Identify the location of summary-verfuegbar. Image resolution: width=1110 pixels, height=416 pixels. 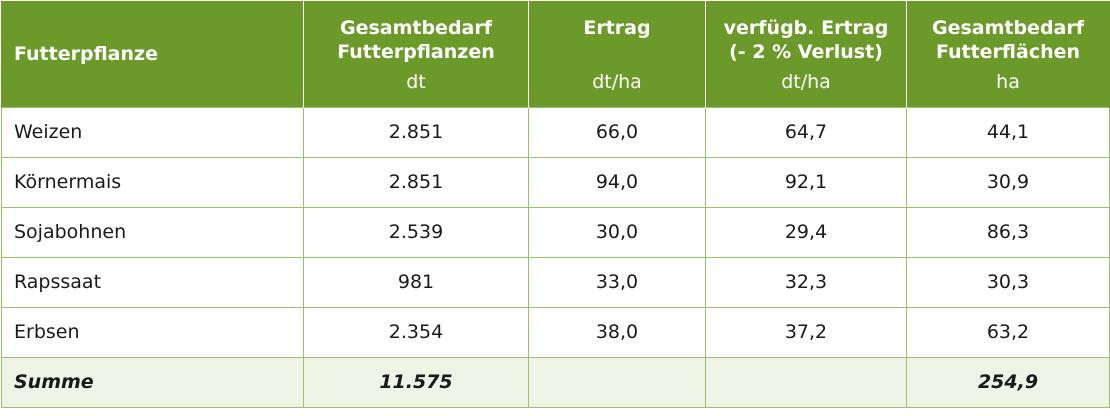
(806, 382).